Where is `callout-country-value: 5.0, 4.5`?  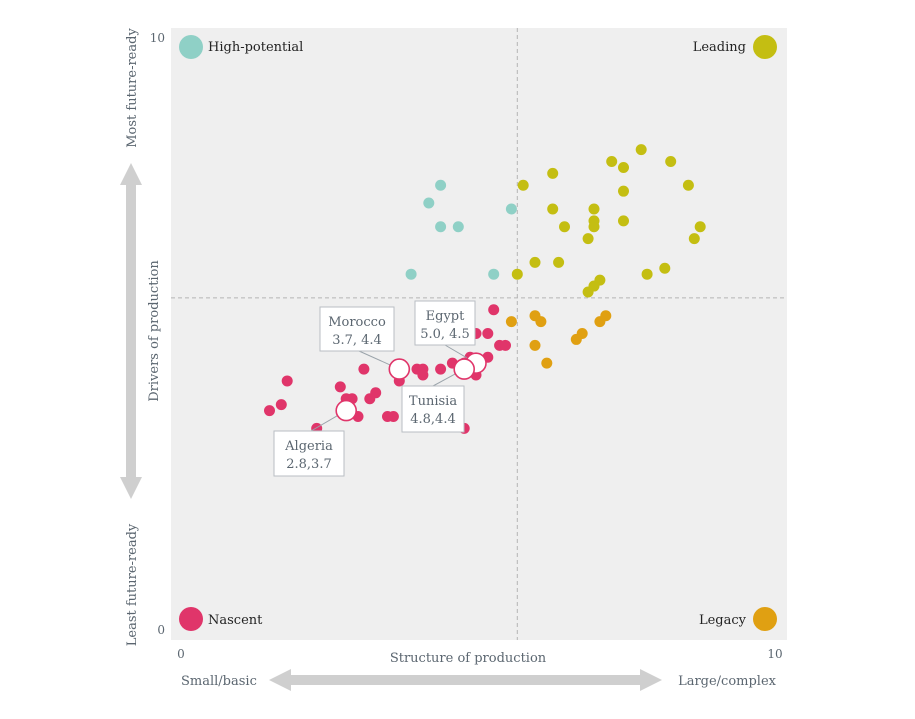 callout-country-value: 5.0, 4.5 is located at coordinates (445, 334).